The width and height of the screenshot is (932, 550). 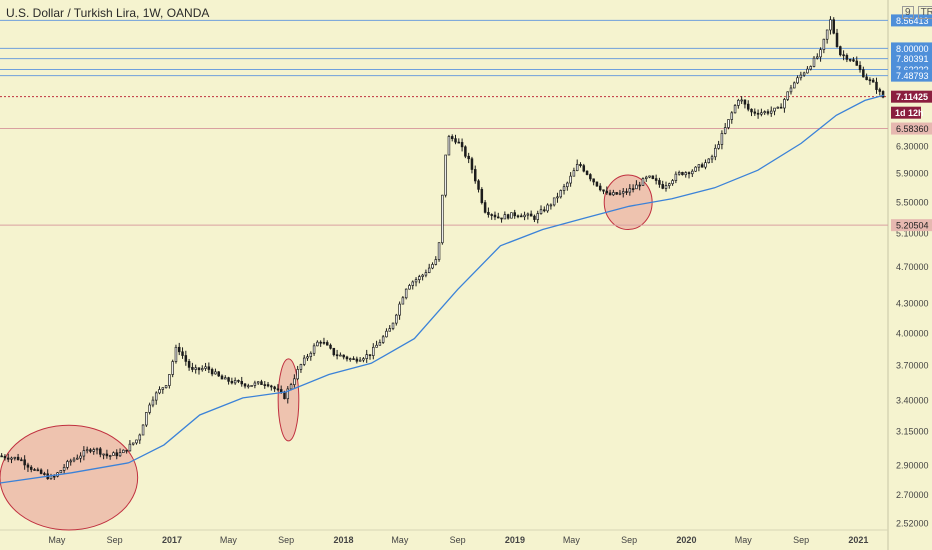 I want to click on chart-title: U.S. Dollar / Turkish Lira, 1W, OANDA, so click(x=108, y=13).